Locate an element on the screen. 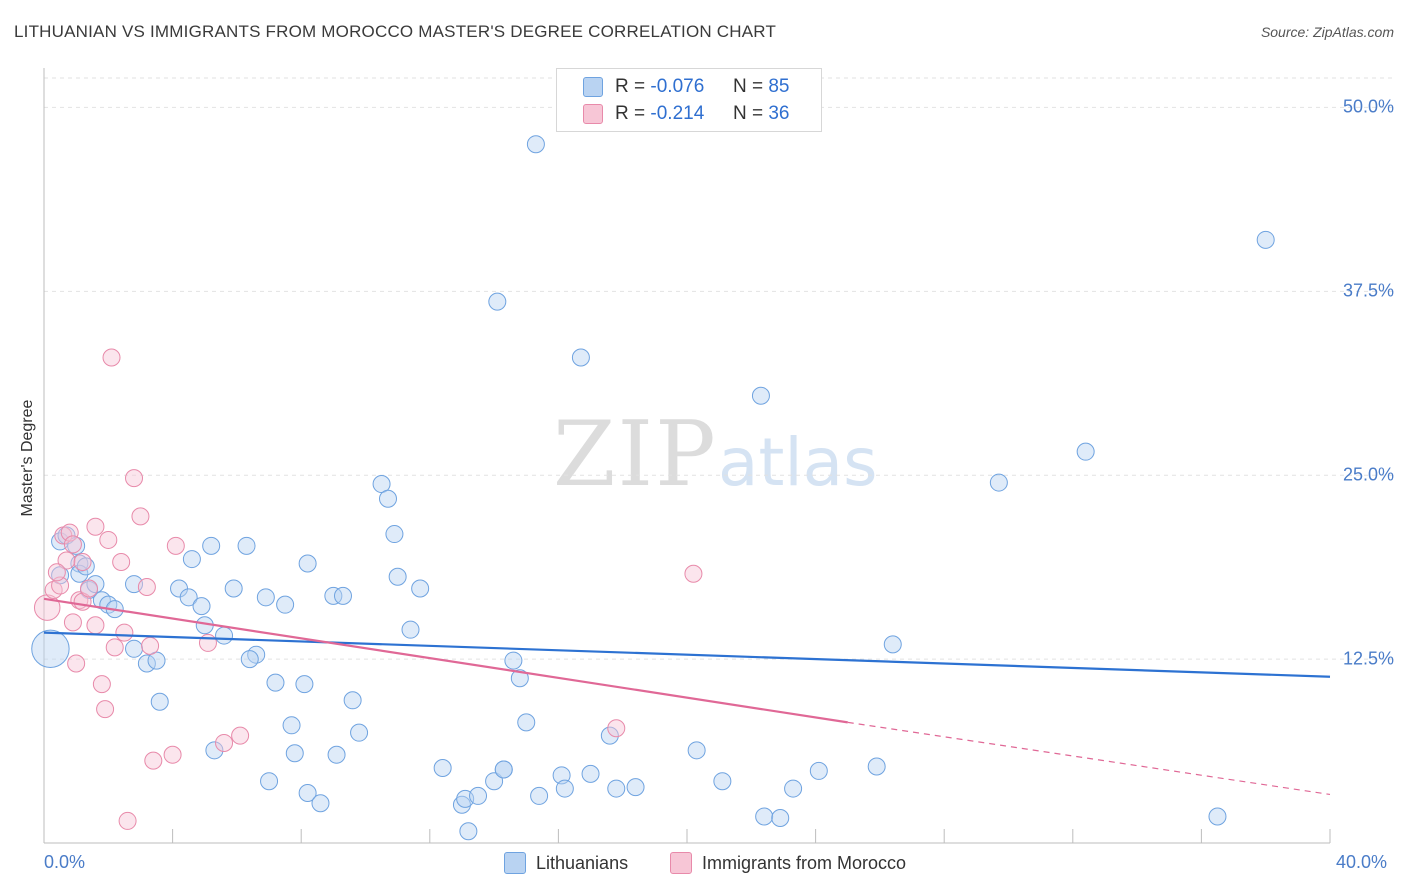 The width and height of the screenshot is (1406, 892). trend-line-morocco-extension is located at coordinates (1089, 758).